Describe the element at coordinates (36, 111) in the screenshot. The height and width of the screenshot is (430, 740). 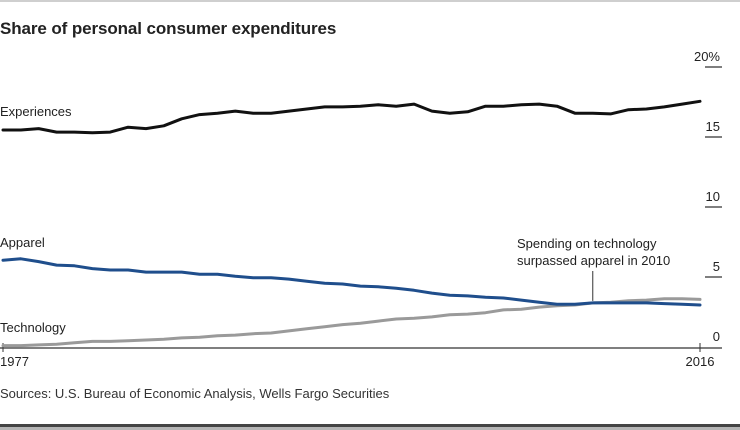
I see `series-label-experiences: Experiences` at that location.